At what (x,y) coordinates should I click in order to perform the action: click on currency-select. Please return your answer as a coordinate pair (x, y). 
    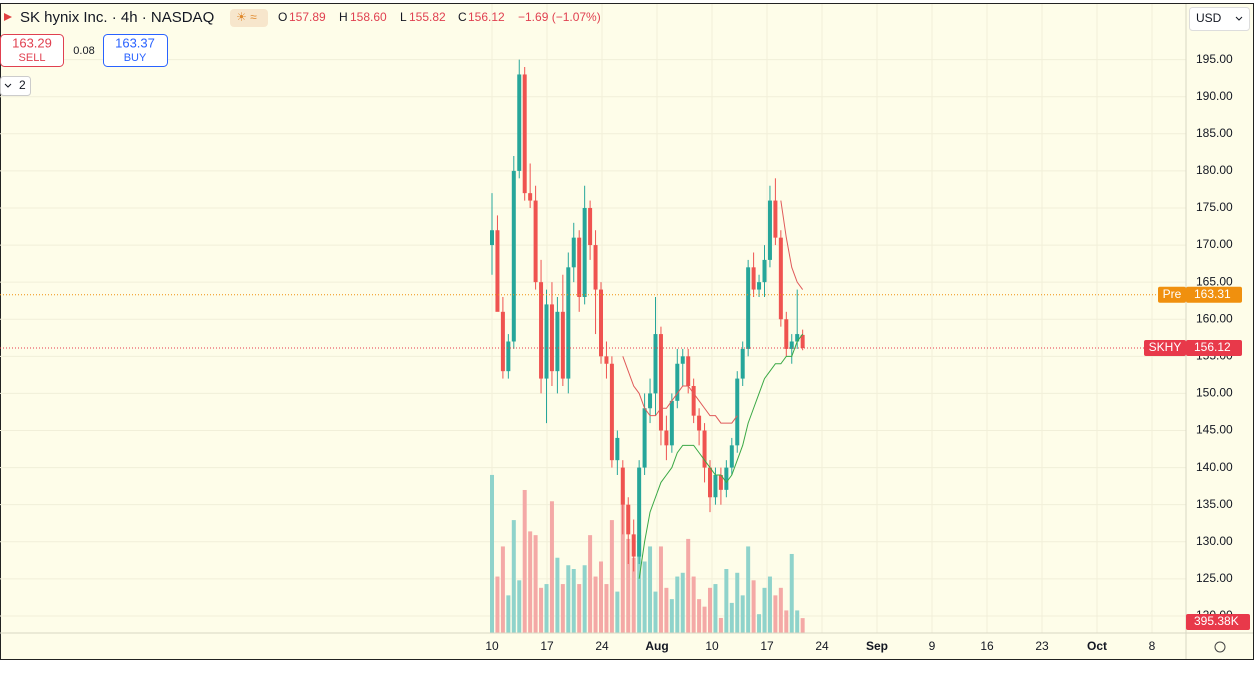
    Looking at the image, I should click on (1219, 19).